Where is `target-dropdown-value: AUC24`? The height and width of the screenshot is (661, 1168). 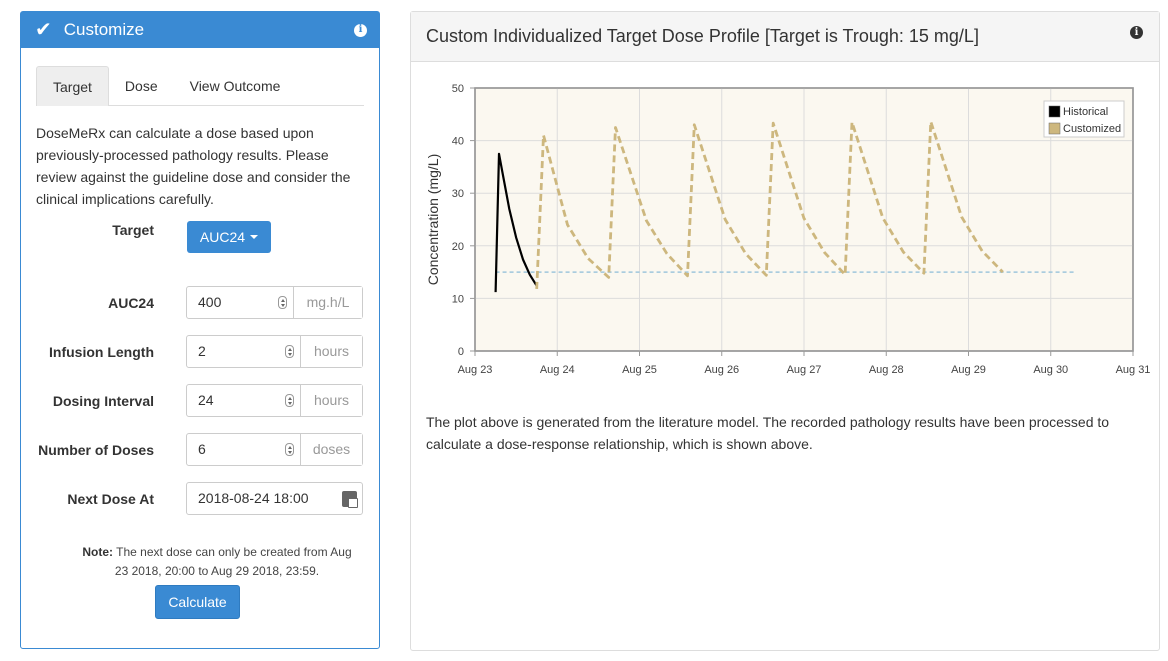
target-dropdown-value: AUC24 is located at coordinates (222, 237).